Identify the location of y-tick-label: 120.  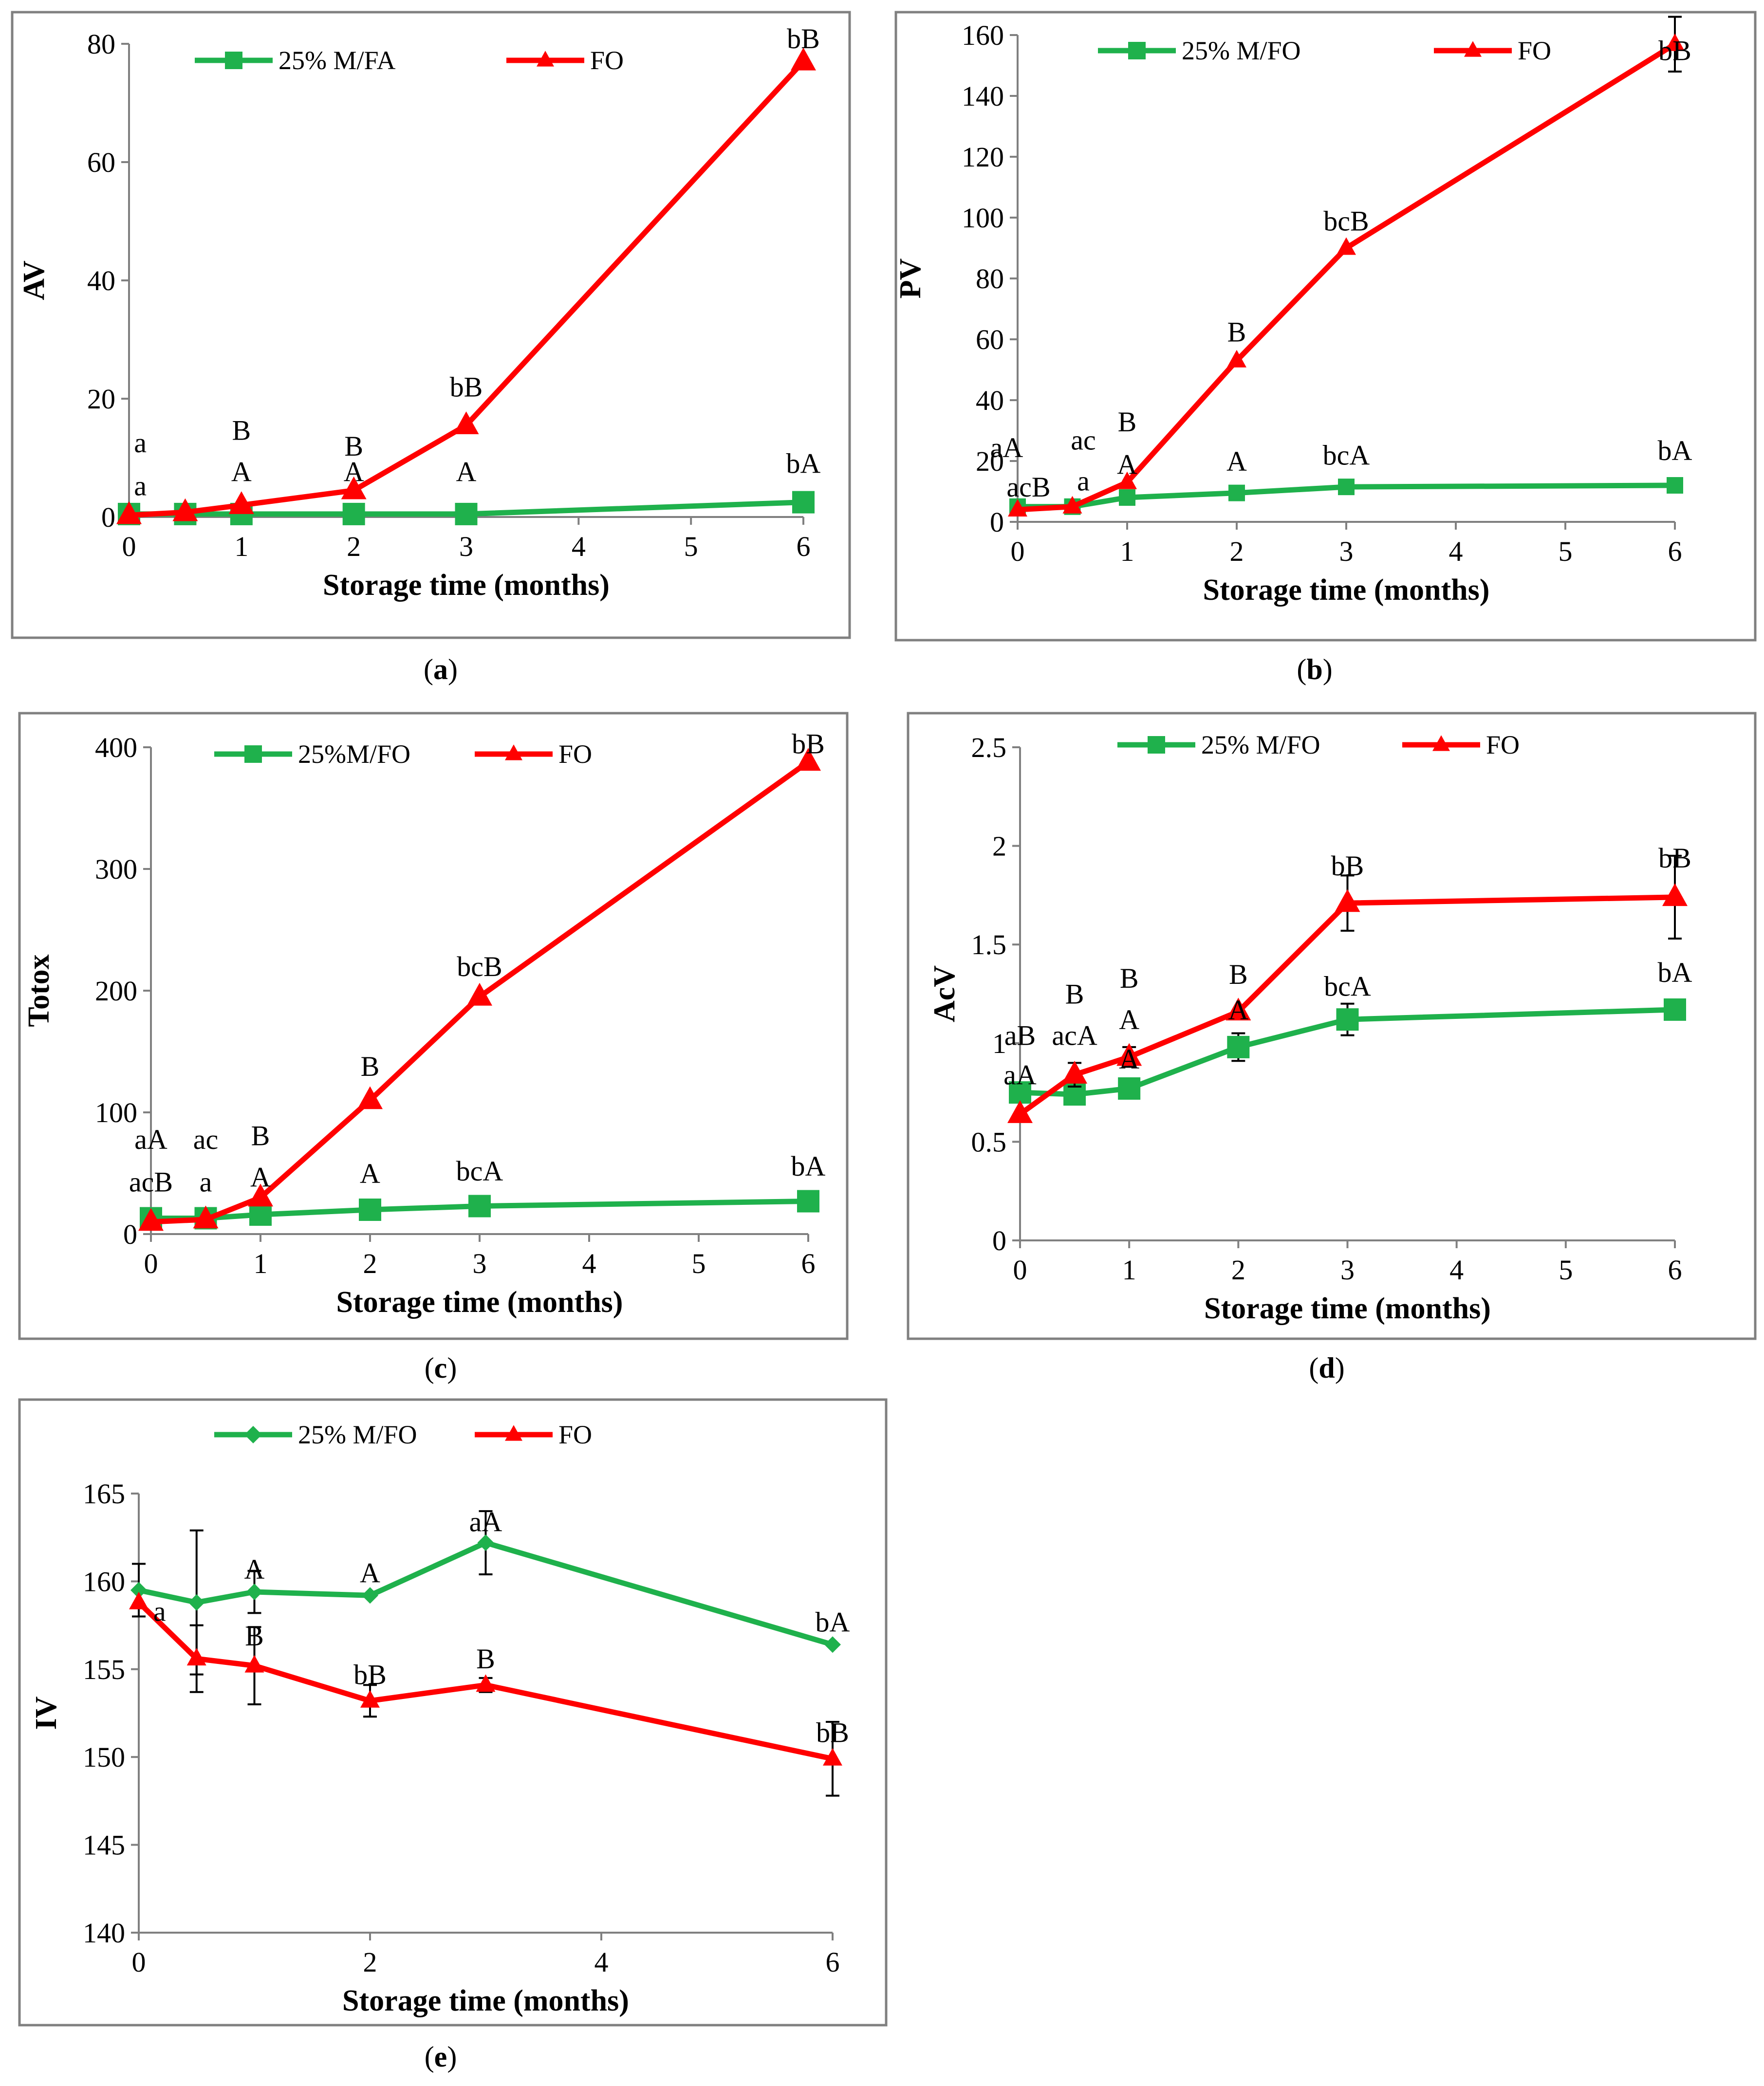
(983, 157).